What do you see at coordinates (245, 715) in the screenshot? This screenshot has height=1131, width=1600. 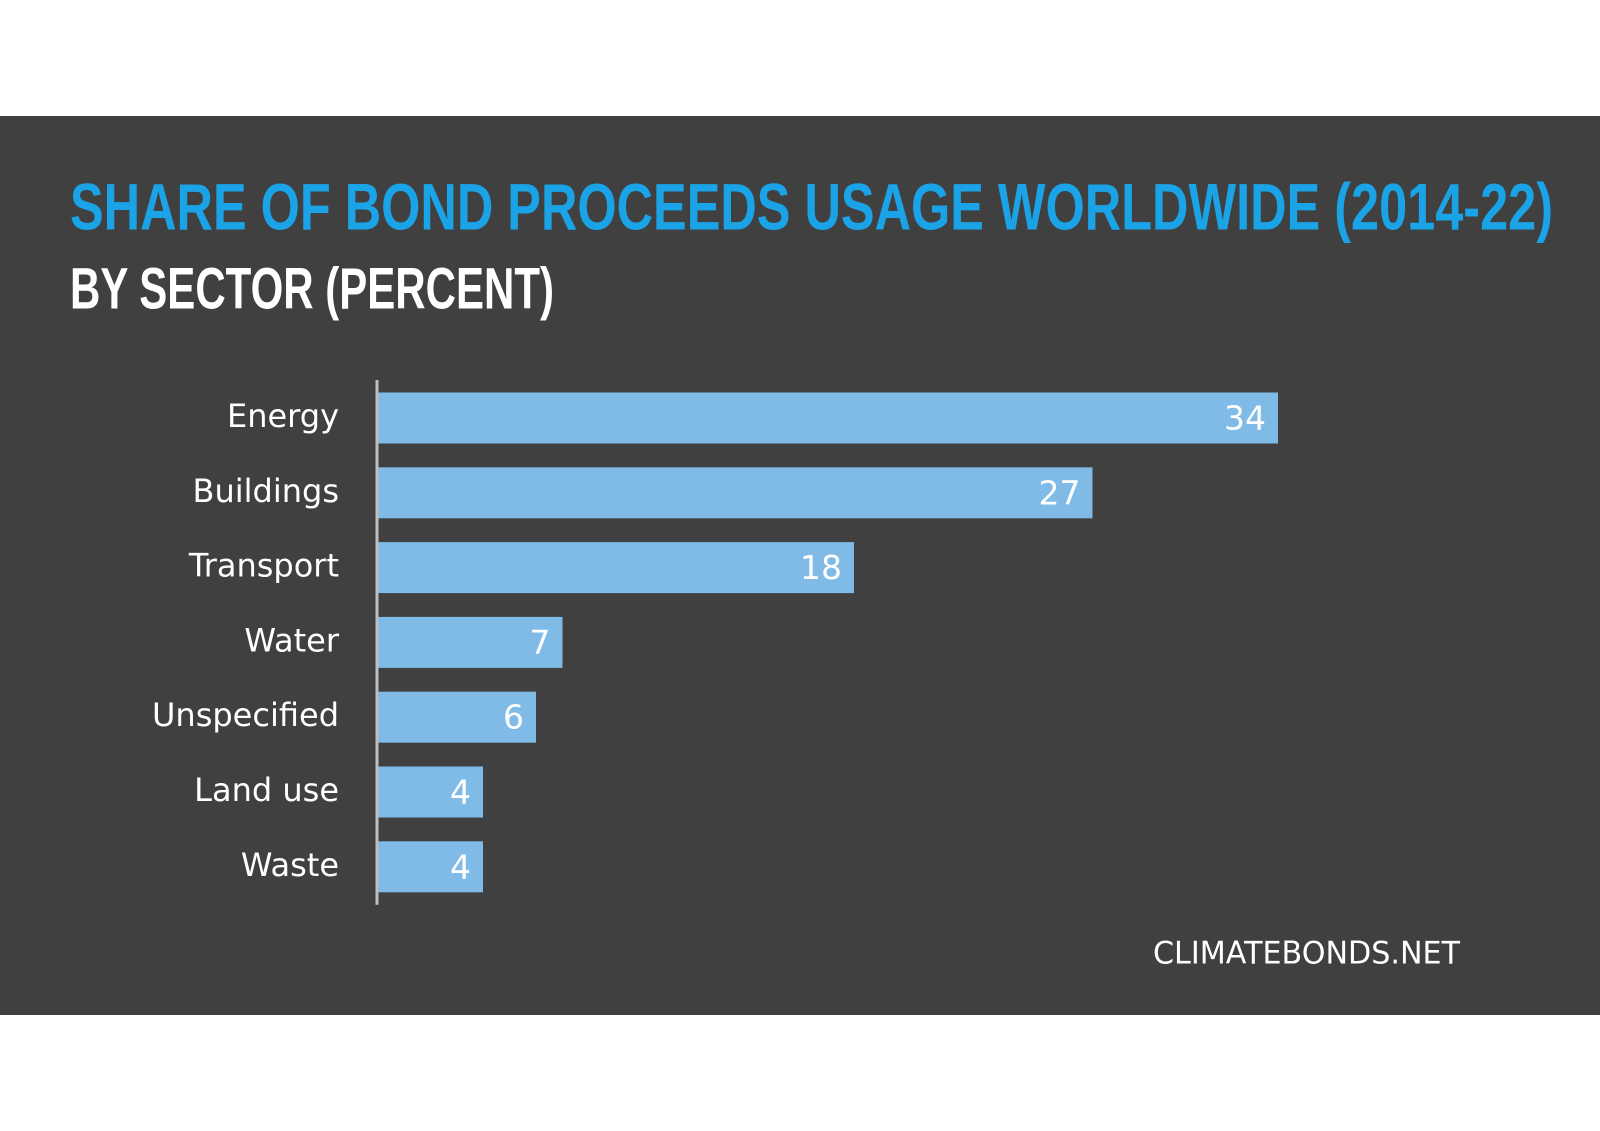 I see `category-label: Unspecified` at bounding box center [245, 715].